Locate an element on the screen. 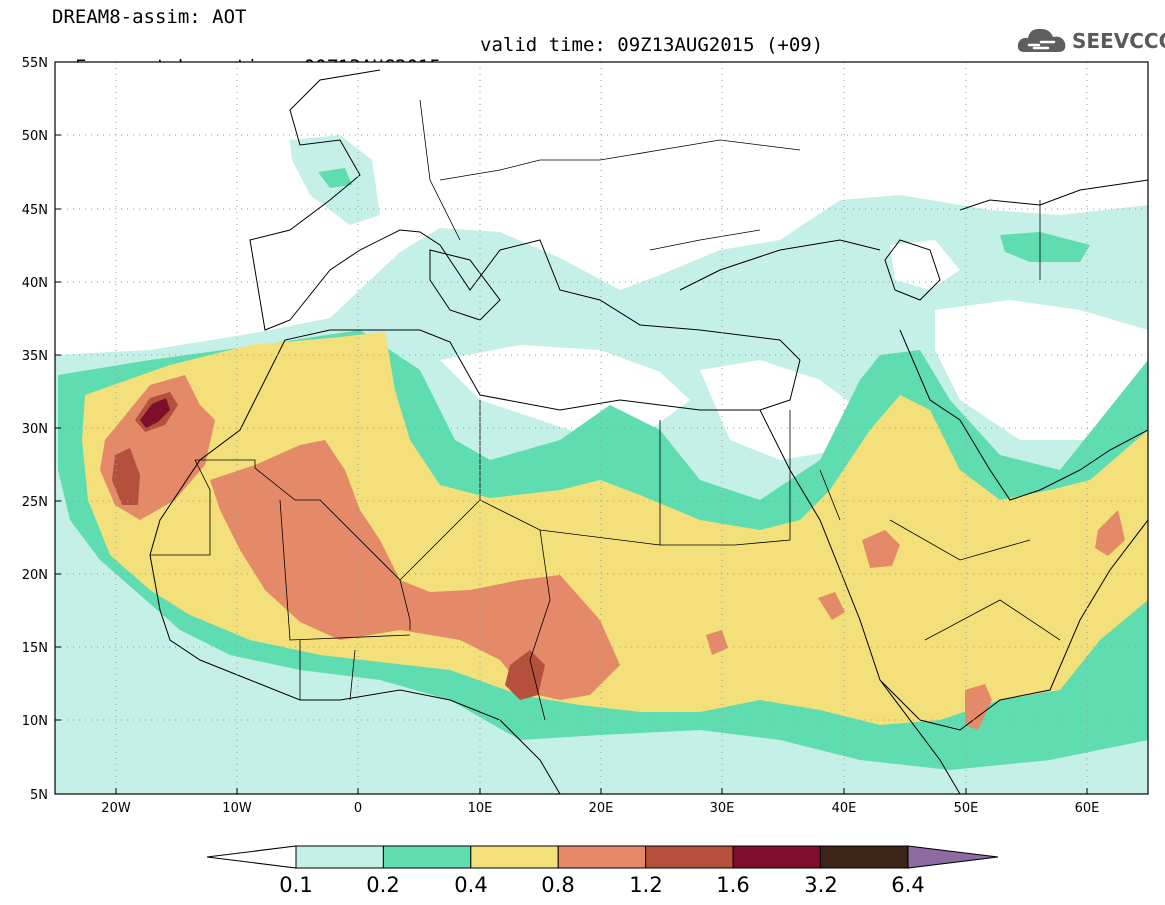  colorbar-swatches is located at coordinates (602, 857).